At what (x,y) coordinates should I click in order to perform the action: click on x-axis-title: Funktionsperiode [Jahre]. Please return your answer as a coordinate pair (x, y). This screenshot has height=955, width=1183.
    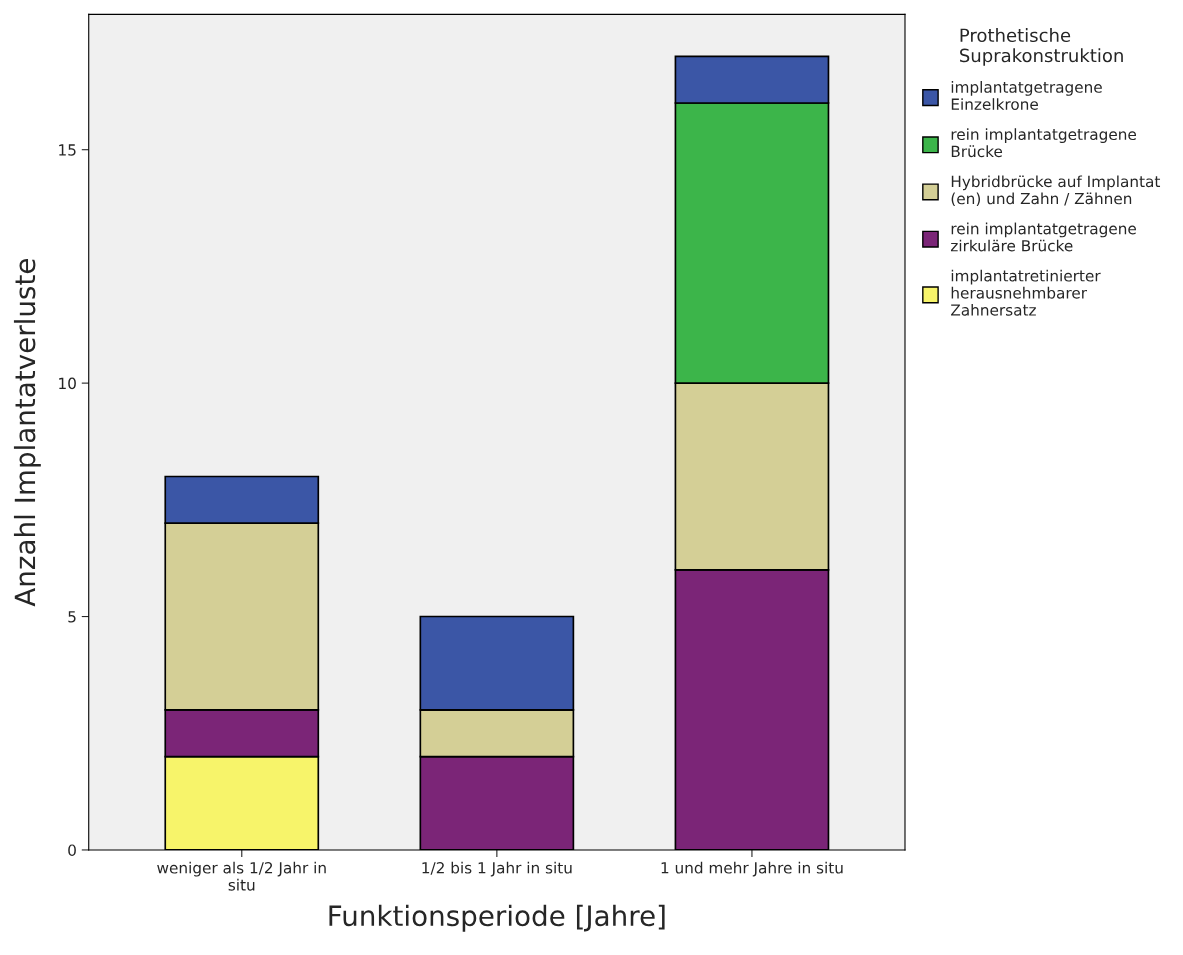
    Looking at the image, I should click on (497, 918).